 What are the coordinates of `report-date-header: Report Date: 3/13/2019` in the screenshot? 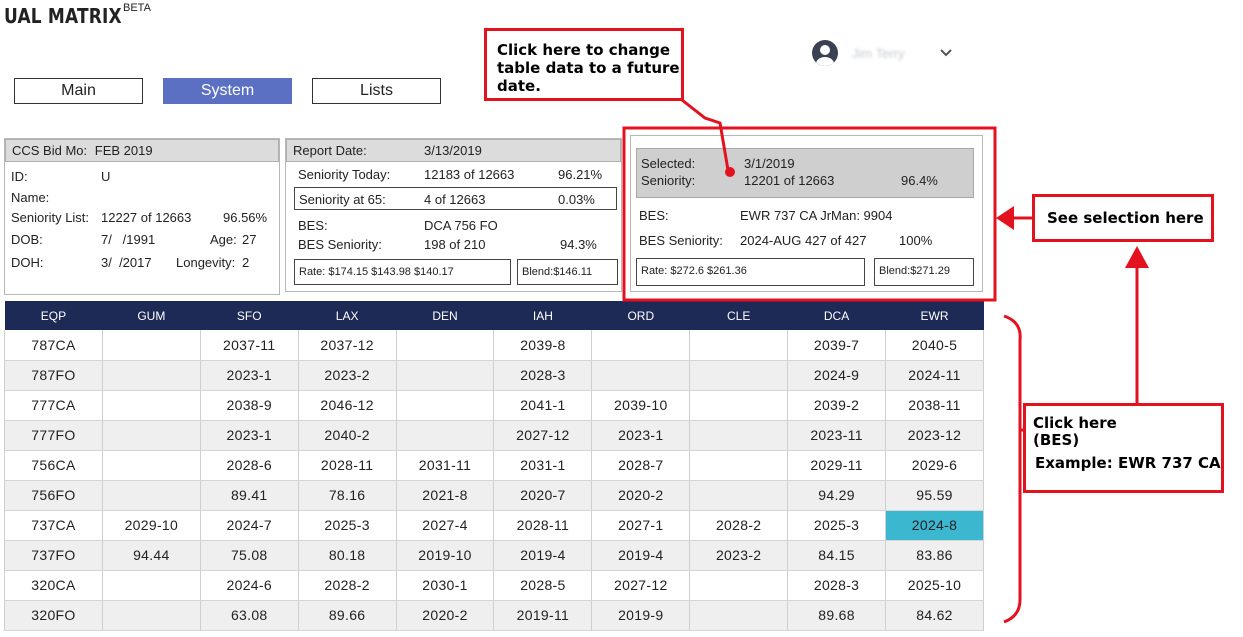 It's located at (453, 150).